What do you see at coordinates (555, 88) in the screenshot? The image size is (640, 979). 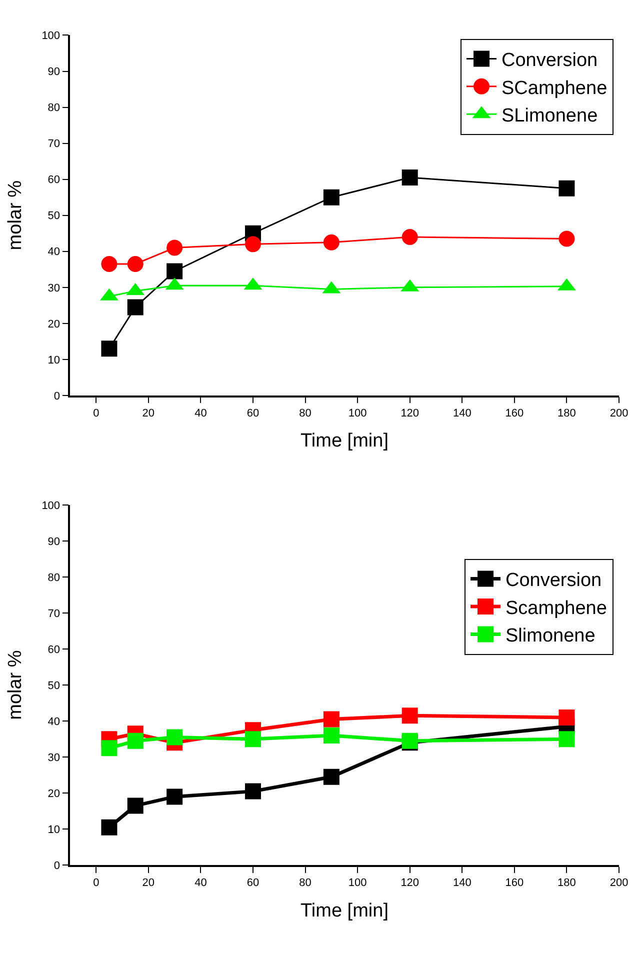 I see `legend-label: SCamphene` at bounding box center [555, 88].